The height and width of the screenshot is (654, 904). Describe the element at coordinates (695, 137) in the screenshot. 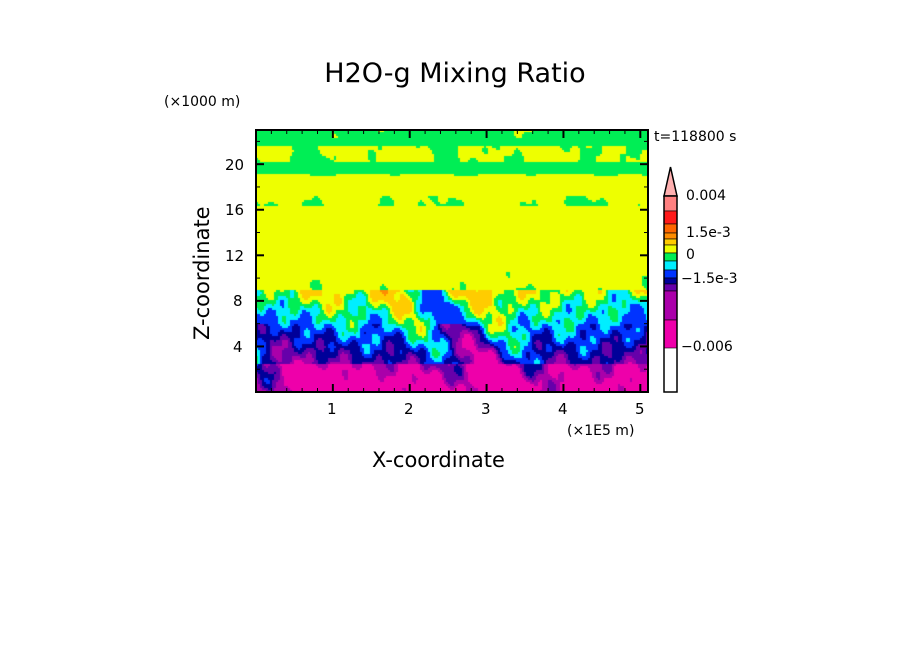

I see `time-label: t=118800 s` at that location.